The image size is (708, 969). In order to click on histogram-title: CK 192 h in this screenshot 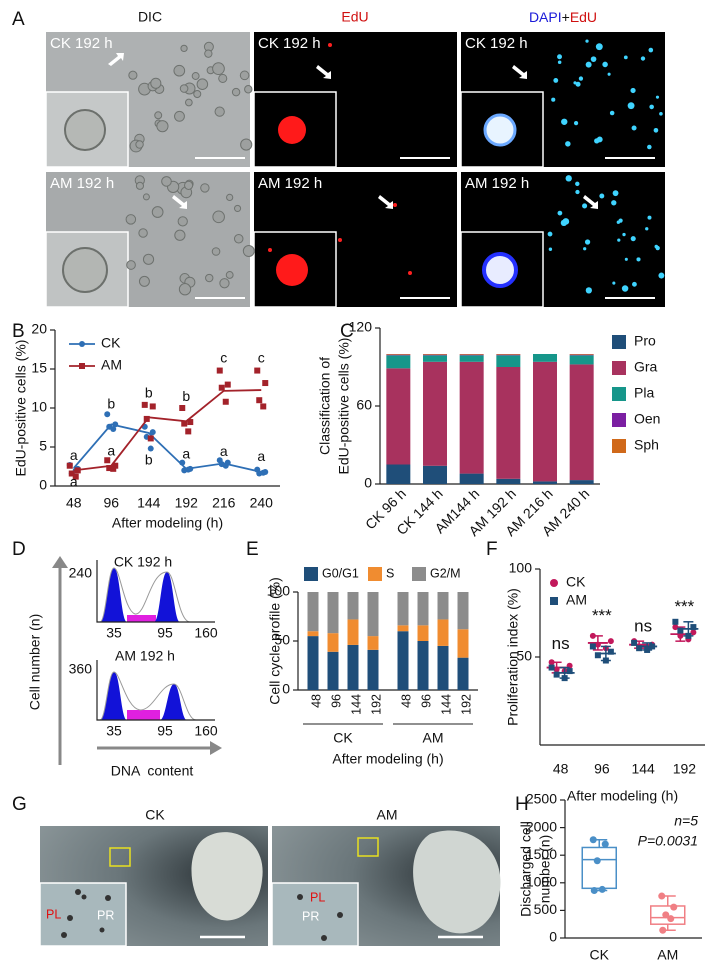, I will do `click(143, 562)`.